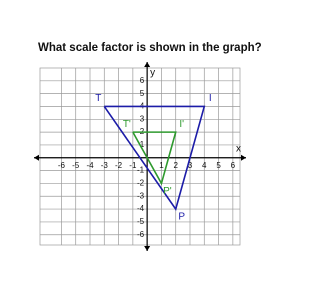  I want to click on y-tick-label: 6, so click(142, 80).